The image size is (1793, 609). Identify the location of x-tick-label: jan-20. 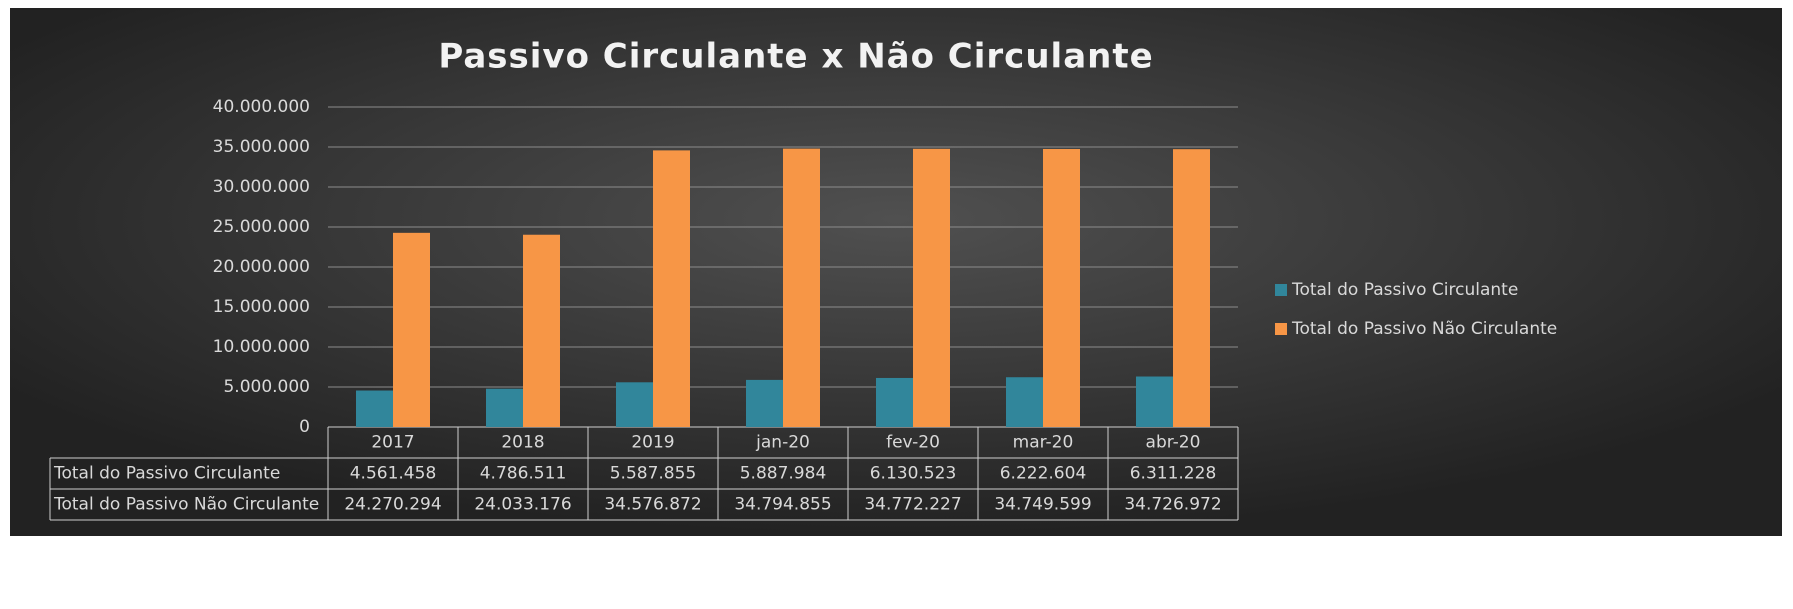
(782, 443).